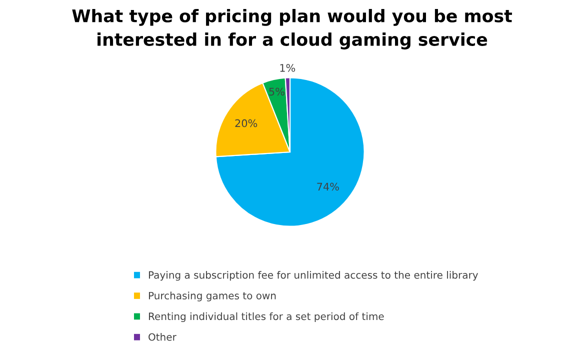 This screenshot has width=584, height=359. I want to click on legend-label: Renting individual titles for a set period of time, so click(266, 317).